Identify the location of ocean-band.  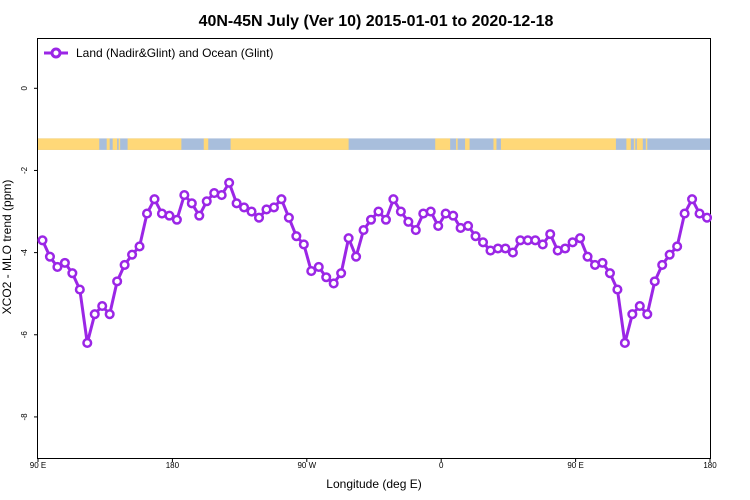
(374, 144).